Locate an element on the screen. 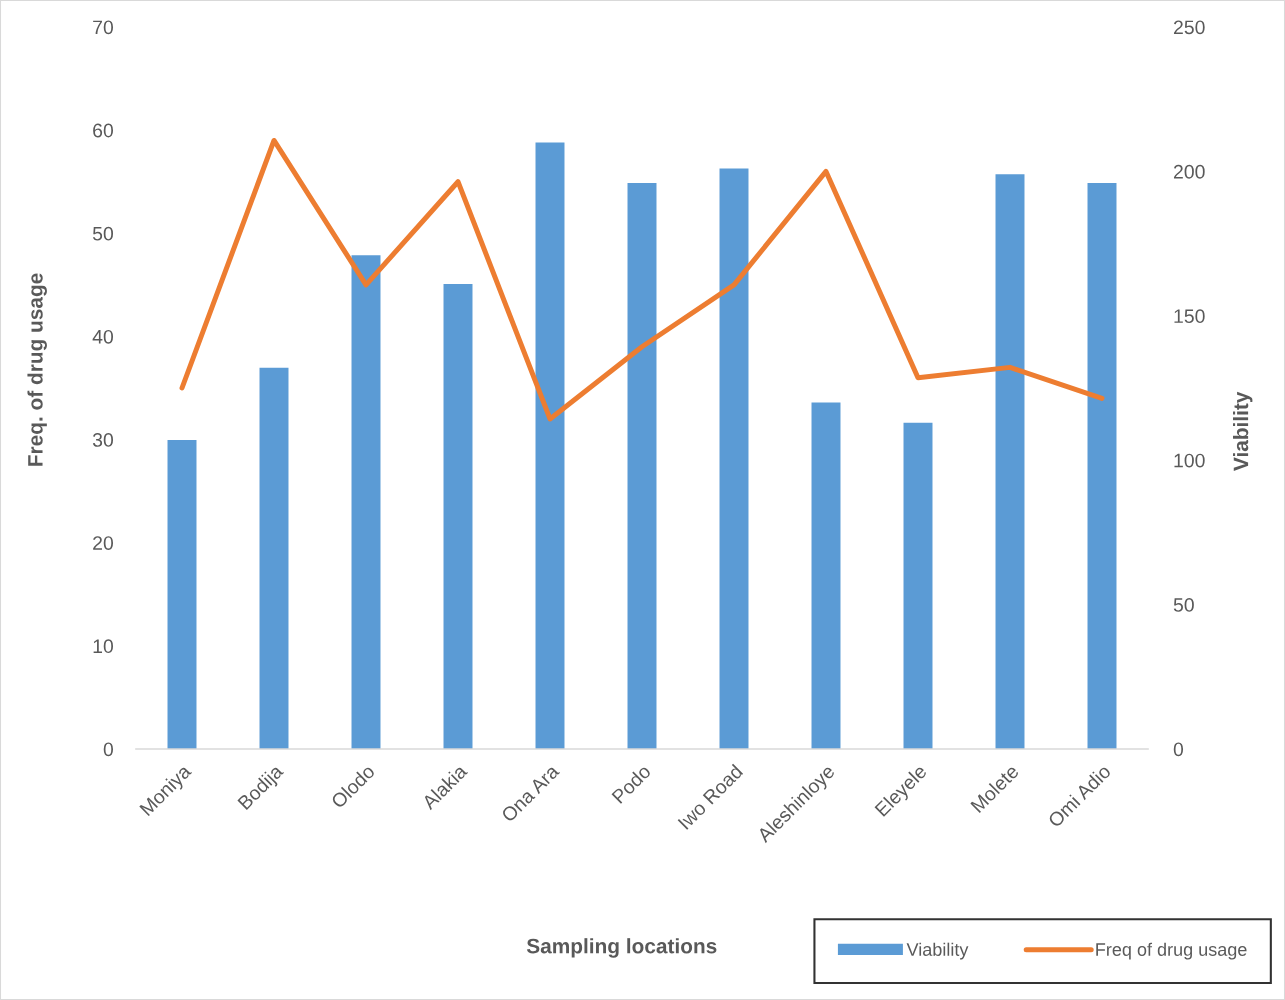  y-tick-label: 10 is located at coordinates (103, 646).